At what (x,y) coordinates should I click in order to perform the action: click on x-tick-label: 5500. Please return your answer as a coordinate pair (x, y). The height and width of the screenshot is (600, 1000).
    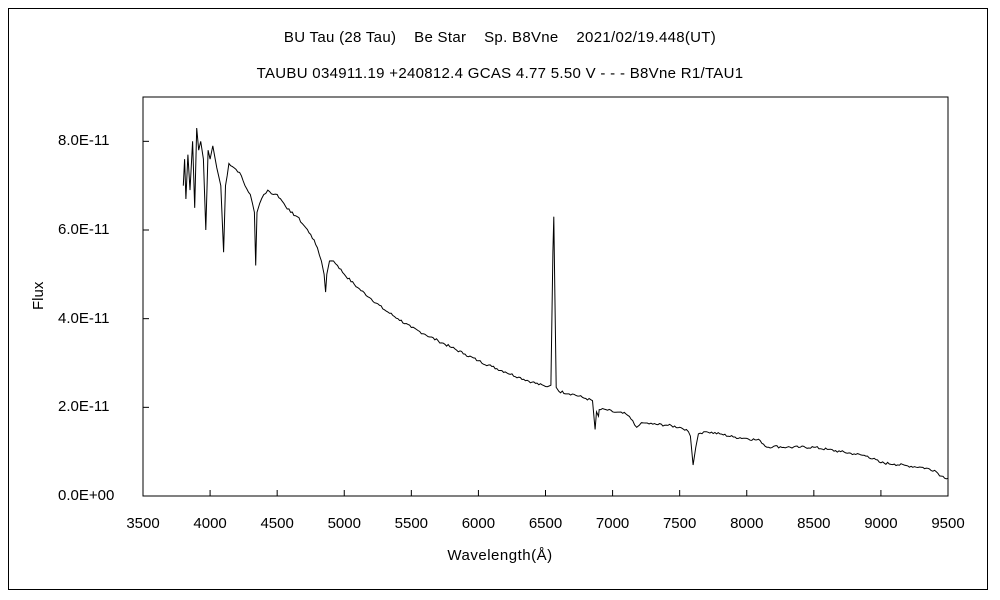
    Looking at the image, I should click on (411, 523).